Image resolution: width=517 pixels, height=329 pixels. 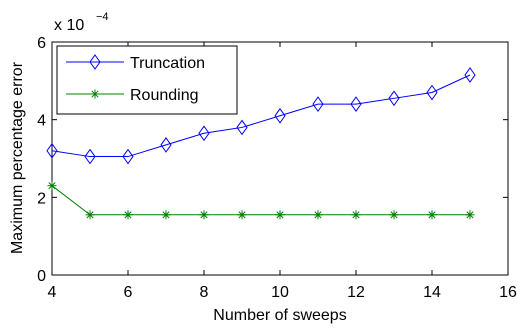 What do you see at coordinates (356, 292) in the screenshot?
I see `x-tick-label: 12` at bounding box center [356, 292].